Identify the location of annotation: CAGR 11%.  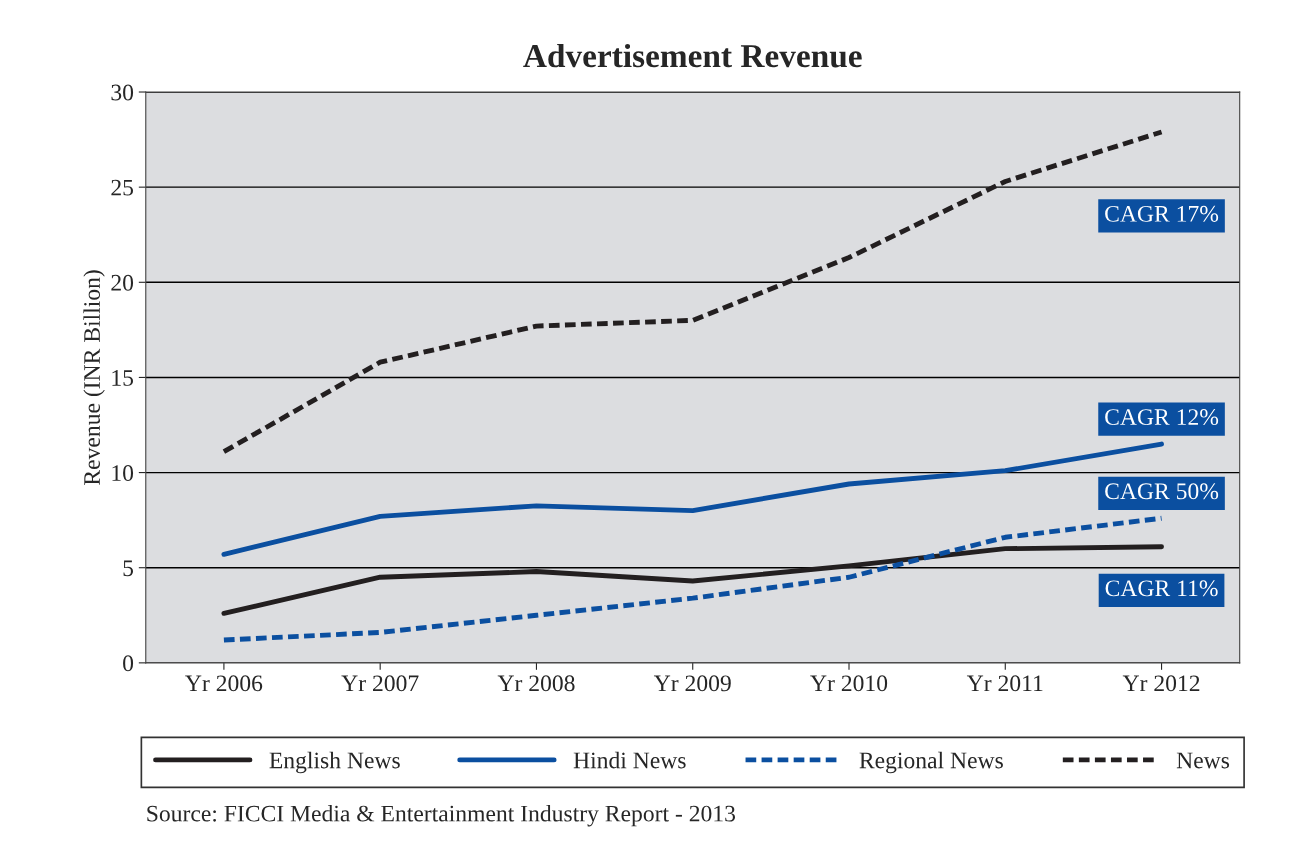
(1161, 588).